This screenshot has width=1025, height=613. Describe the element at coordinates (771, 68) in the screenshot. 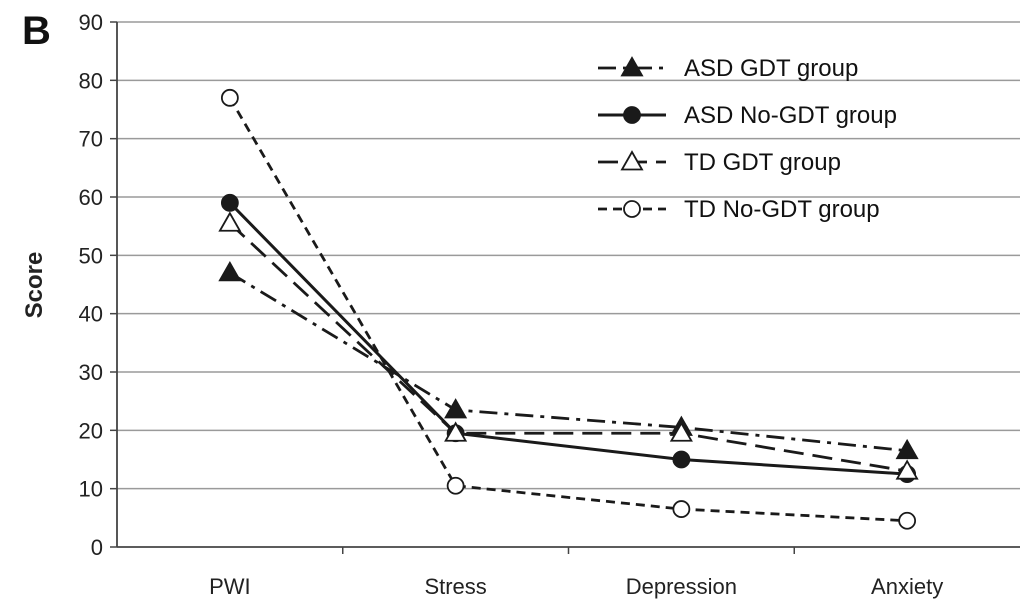

I see `legend-label: ASD GDT group` at that location.